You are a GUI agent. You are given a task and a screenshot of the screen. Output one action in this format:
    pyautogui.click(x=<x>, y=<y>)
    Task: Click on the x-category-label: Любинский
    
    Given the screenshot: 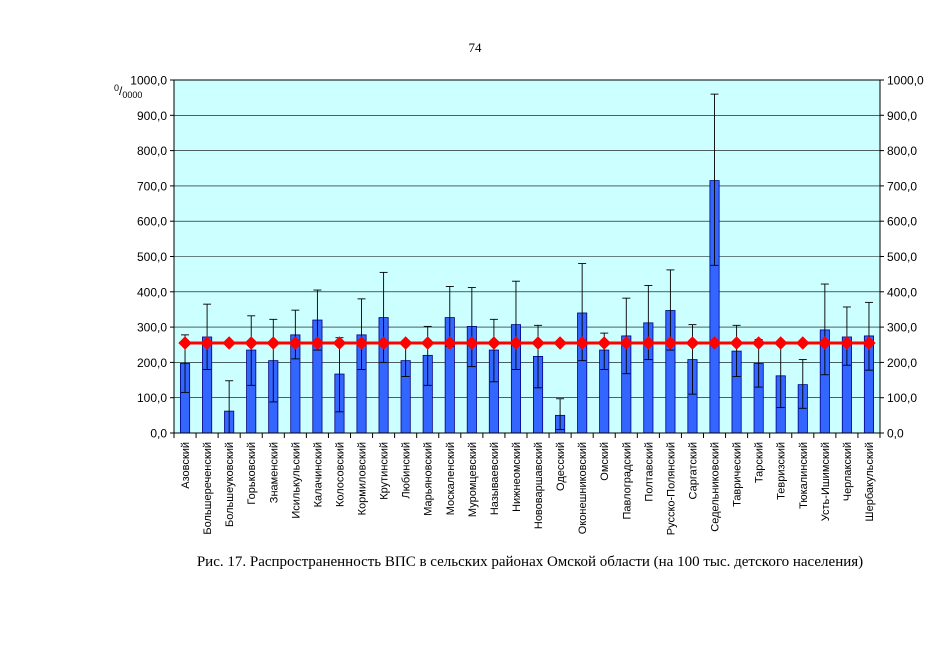 What is the action you would take?
    pyautogui.click(x=407, y=470)
    